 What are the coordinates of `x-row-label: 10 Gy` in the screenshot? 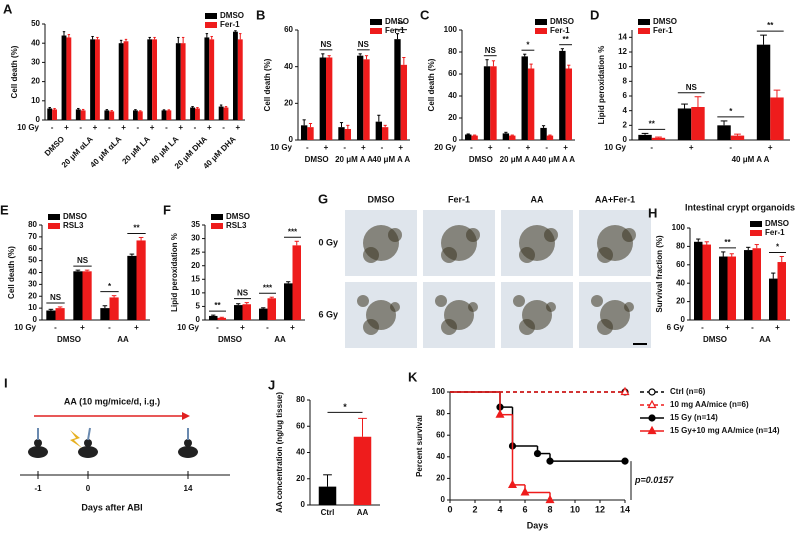 It's located at (28, 127).